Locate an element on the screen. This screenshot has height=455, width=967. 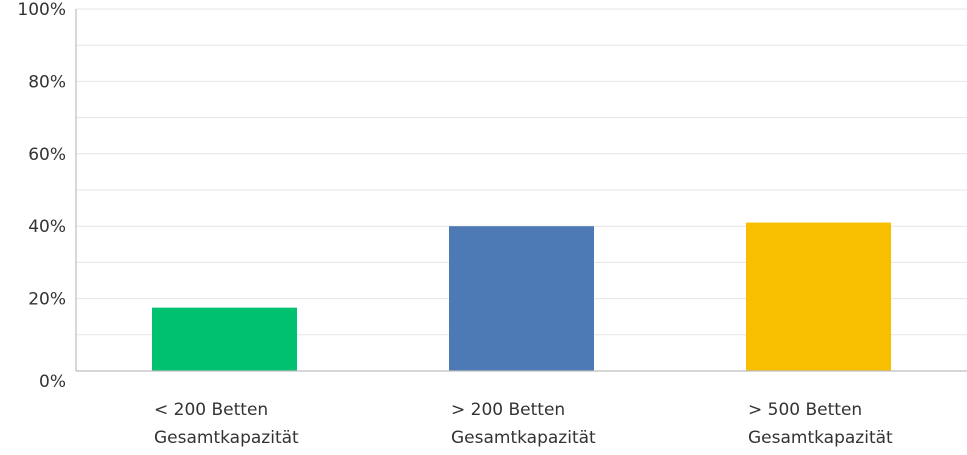
x-category-label: > 200 Betten Gesamtkapazität is located at coordinates (523, 424).